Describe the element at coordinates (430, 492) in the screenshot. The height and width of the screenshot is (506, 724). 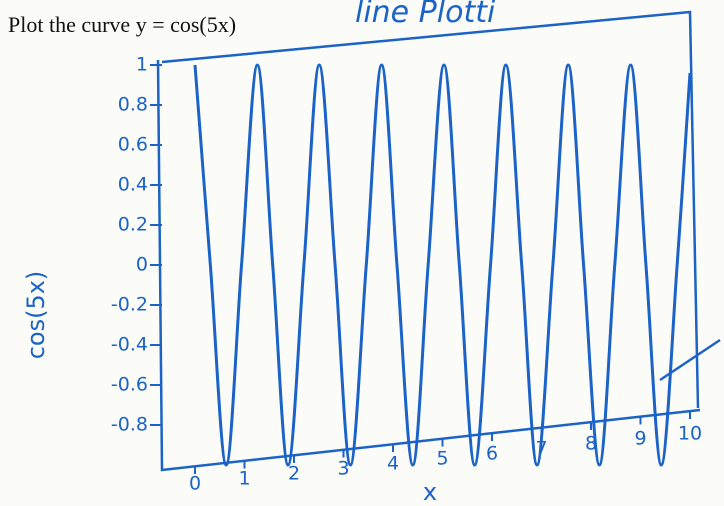
I see `x-axis-label: x` at that location.